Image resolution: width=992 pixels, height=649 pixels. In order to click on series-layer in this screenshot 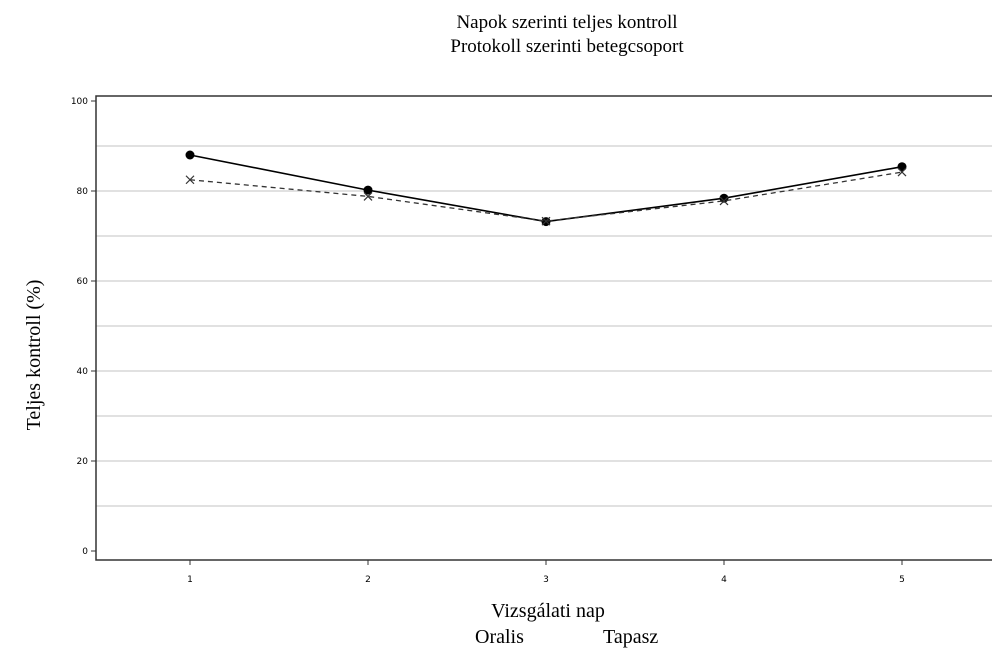, I will do `click(546, 188)`.